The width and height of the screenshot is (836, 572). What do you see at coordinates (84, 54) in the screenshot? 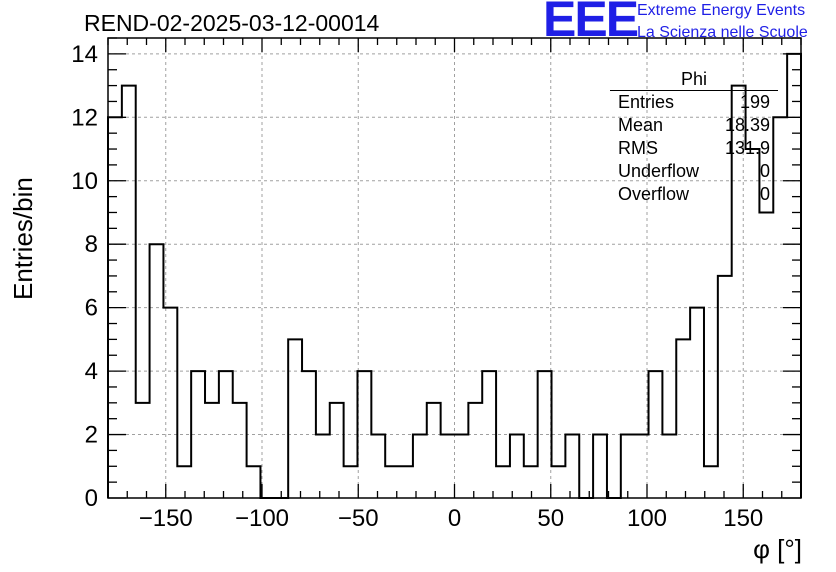
I see `y-tick-label: 14` at bounding box center [84, 54].